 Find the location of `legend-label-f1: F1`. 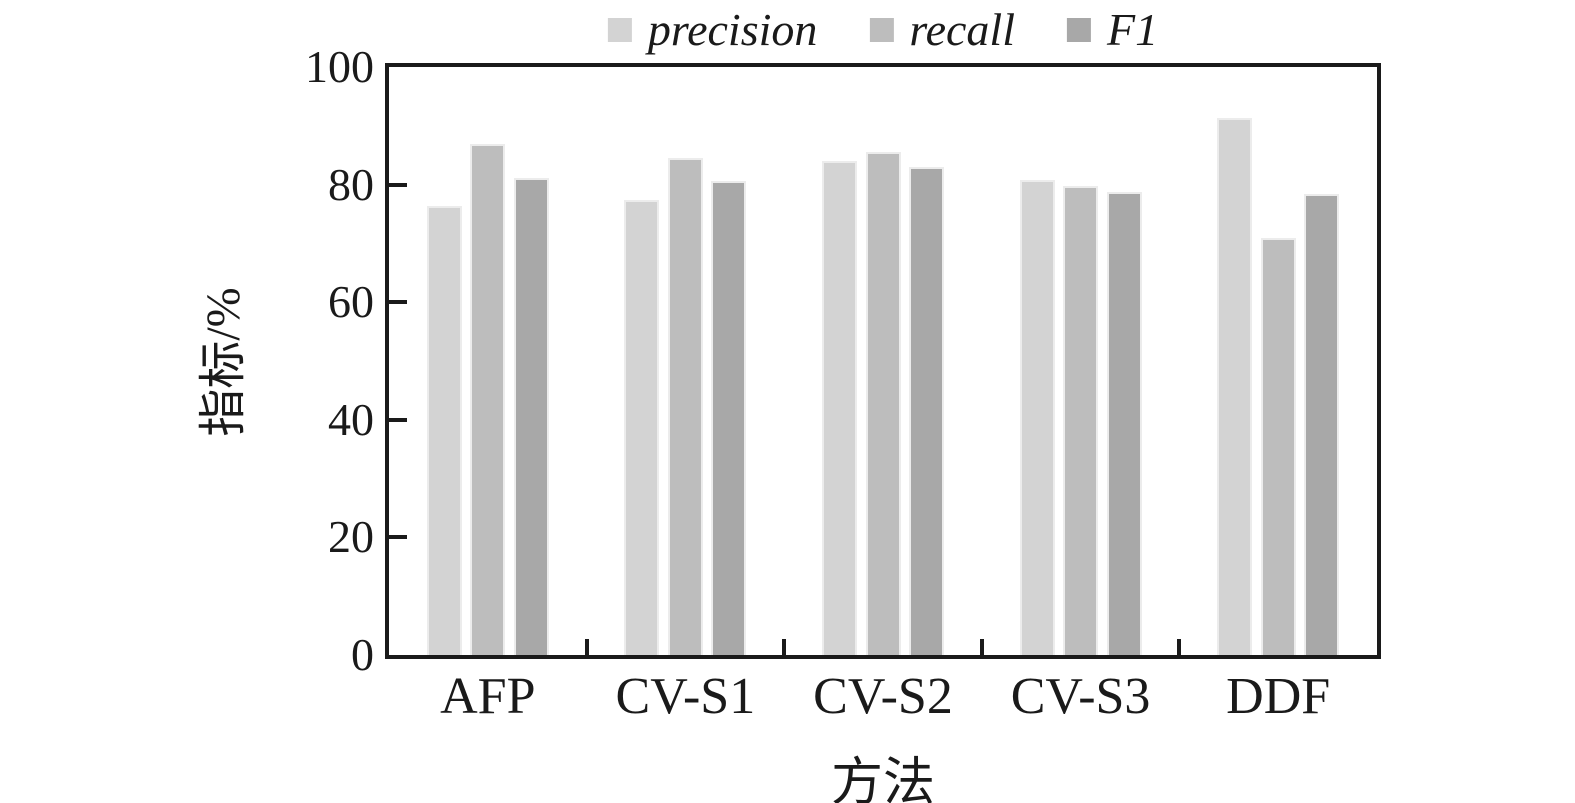

legend-label-f1: F1 is located at coordinates (1132, 29).